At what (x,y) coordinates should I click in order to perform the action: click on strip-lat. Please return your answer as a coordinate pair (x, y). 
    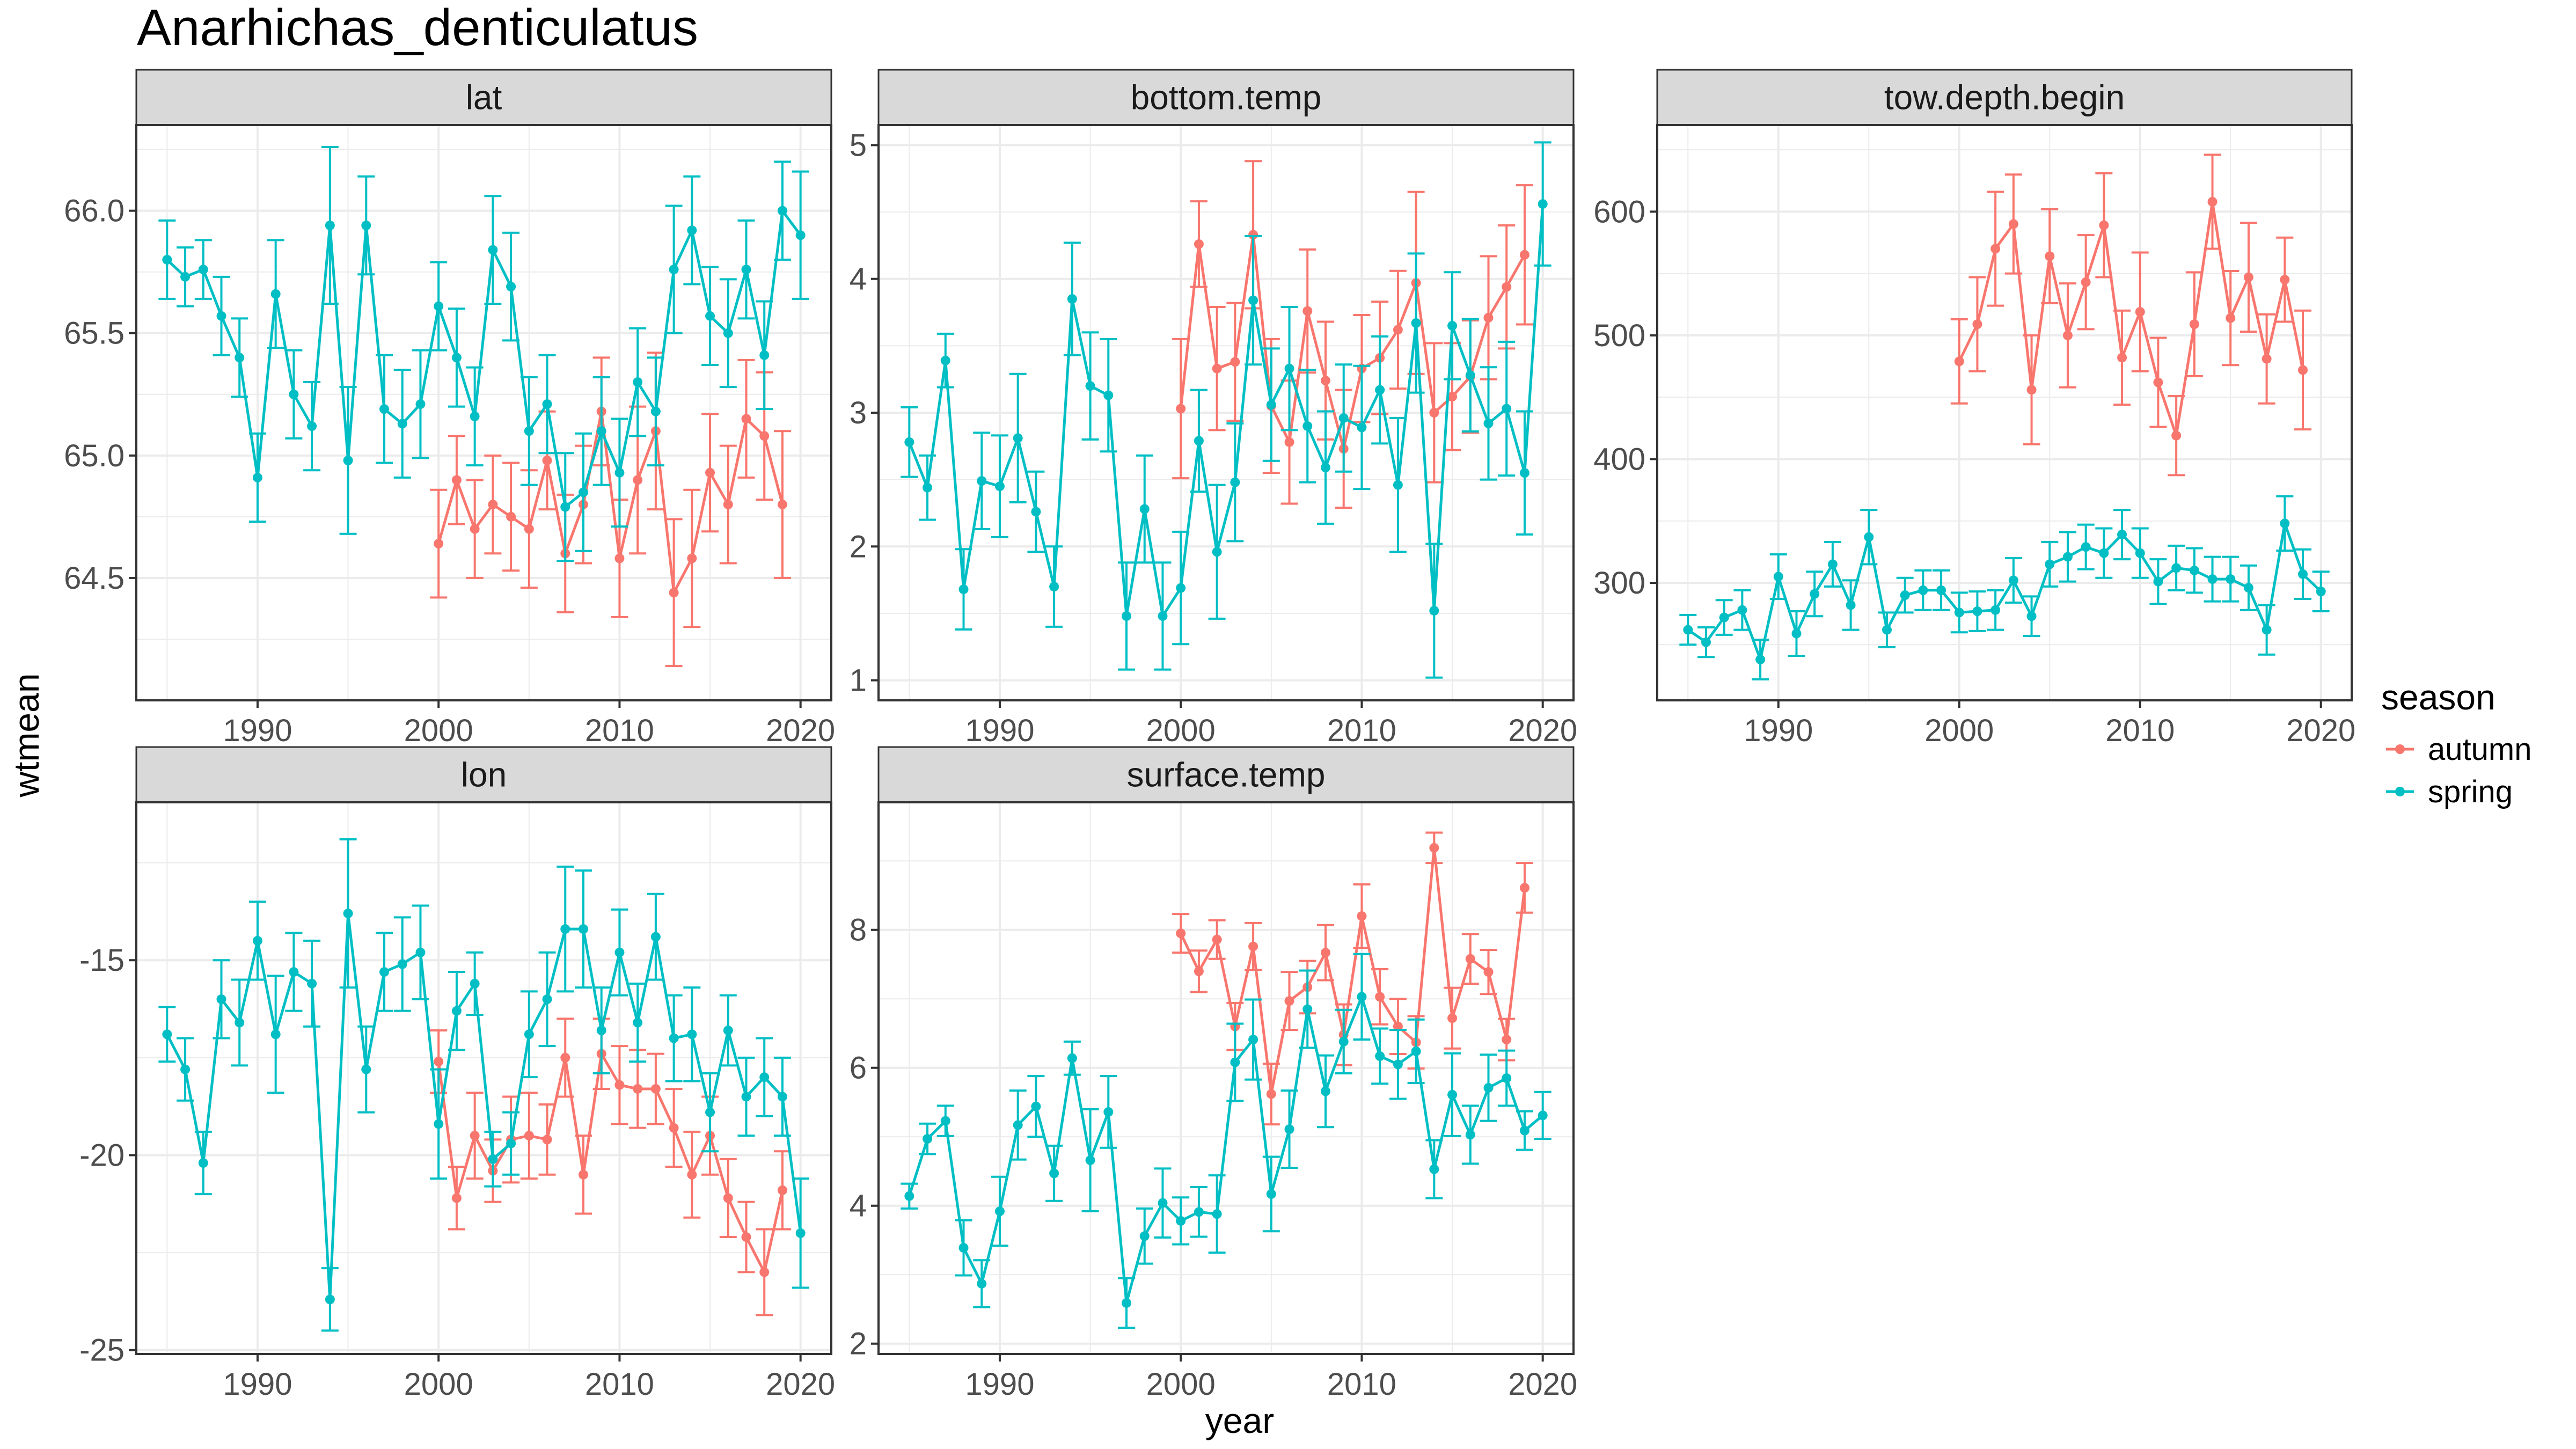
    Looking at the image, I should click on (483, 97).